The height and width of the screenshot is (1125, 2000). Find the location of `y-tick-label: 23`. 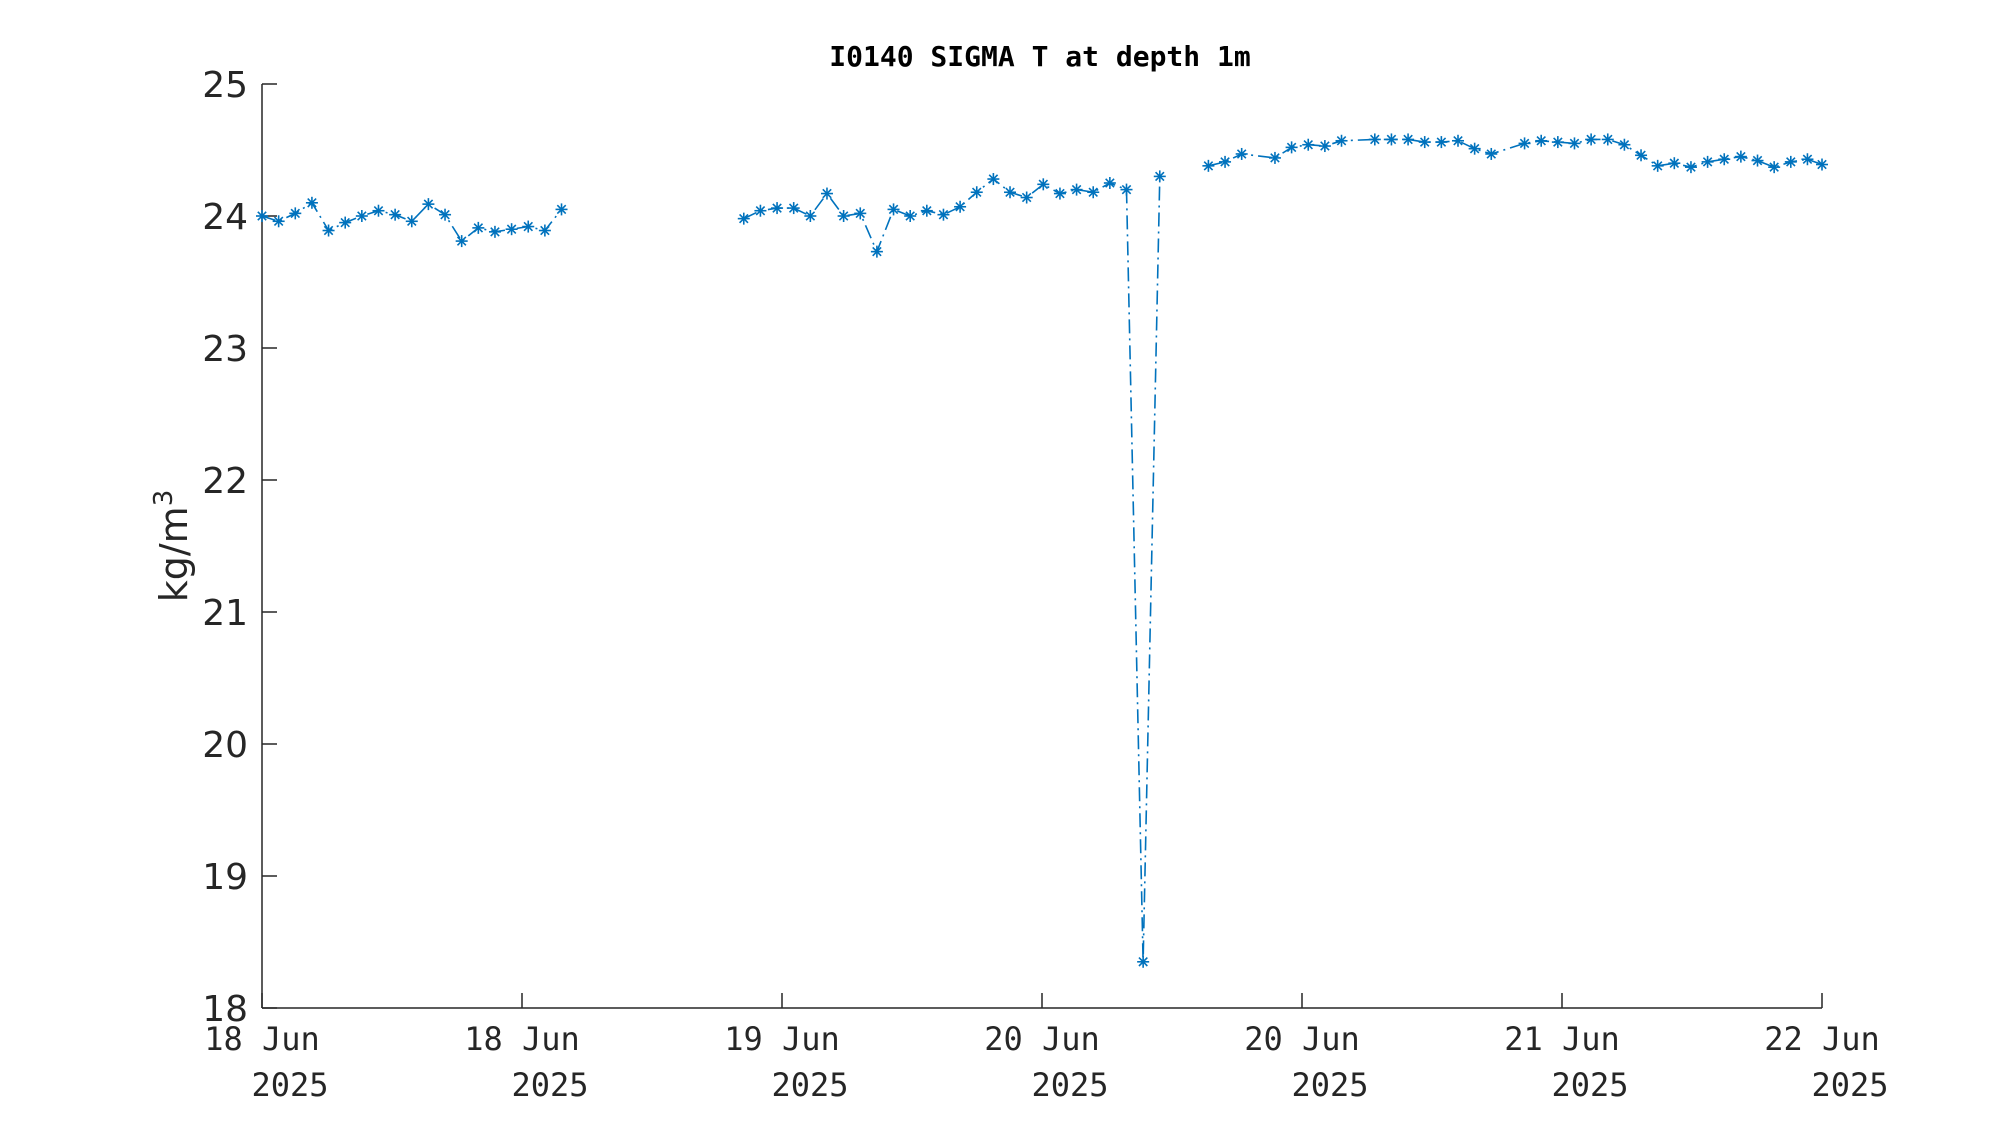

y-tick-label: 23 is located at coordinates (225, 349).